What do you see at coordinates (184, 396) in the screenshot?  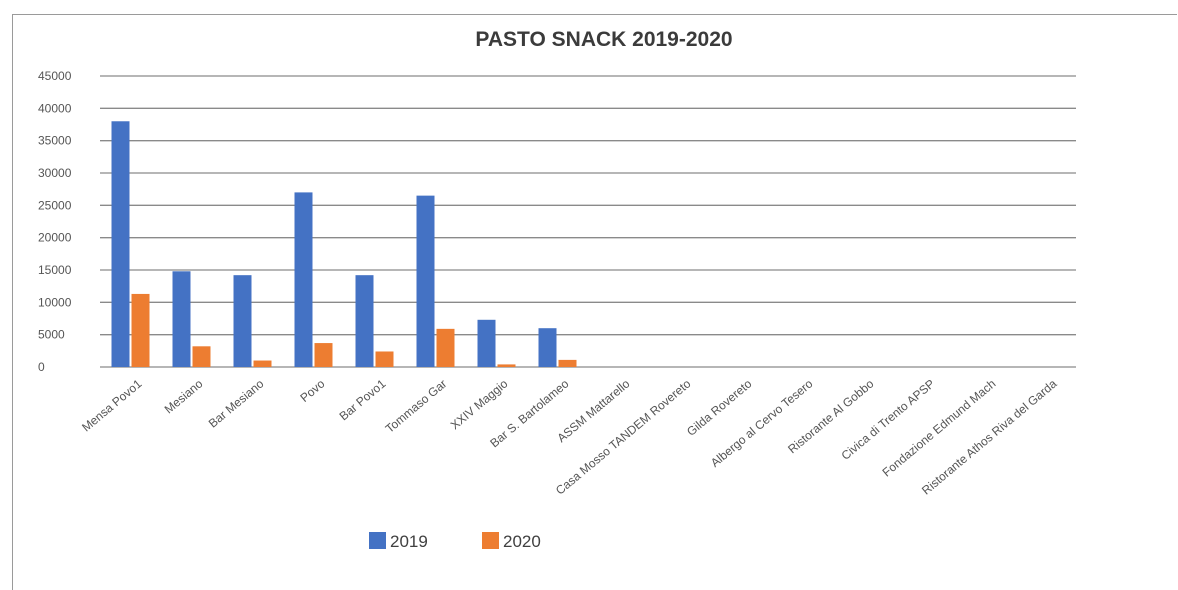 I see `x-tick-label: Mesiano` at bounding box center [184, 396].